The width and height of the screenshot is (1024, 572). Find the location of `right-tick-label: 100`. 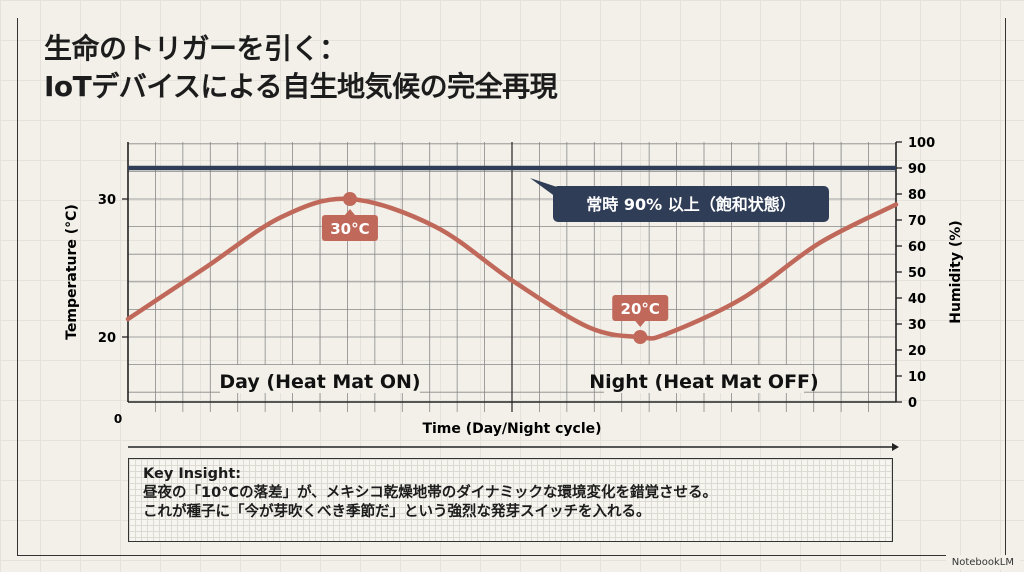

right-tick-label: 100 is located at coordinates (921, 143).